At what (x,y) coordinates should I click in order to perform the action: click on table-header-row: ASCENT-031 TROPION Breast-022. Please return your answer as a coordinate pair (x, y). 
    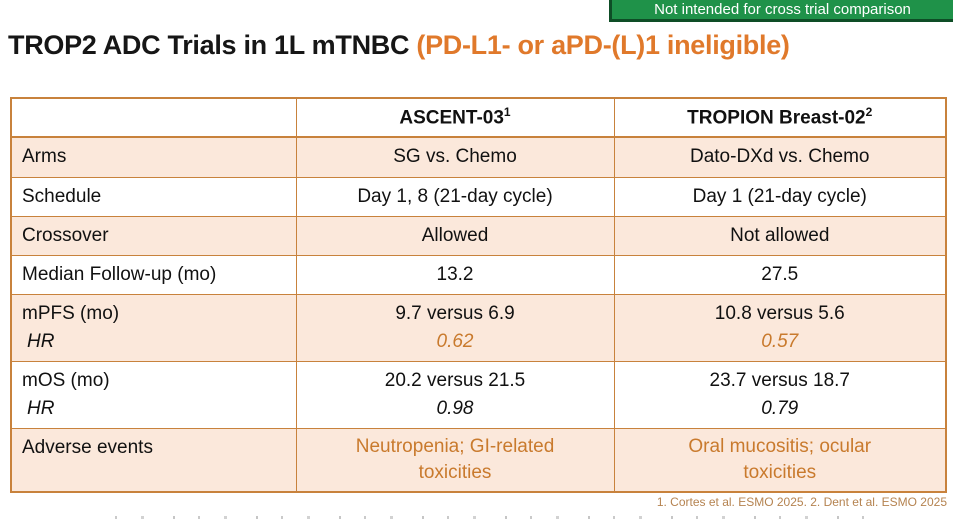
    Looking at the image, I should click on (478, 117).